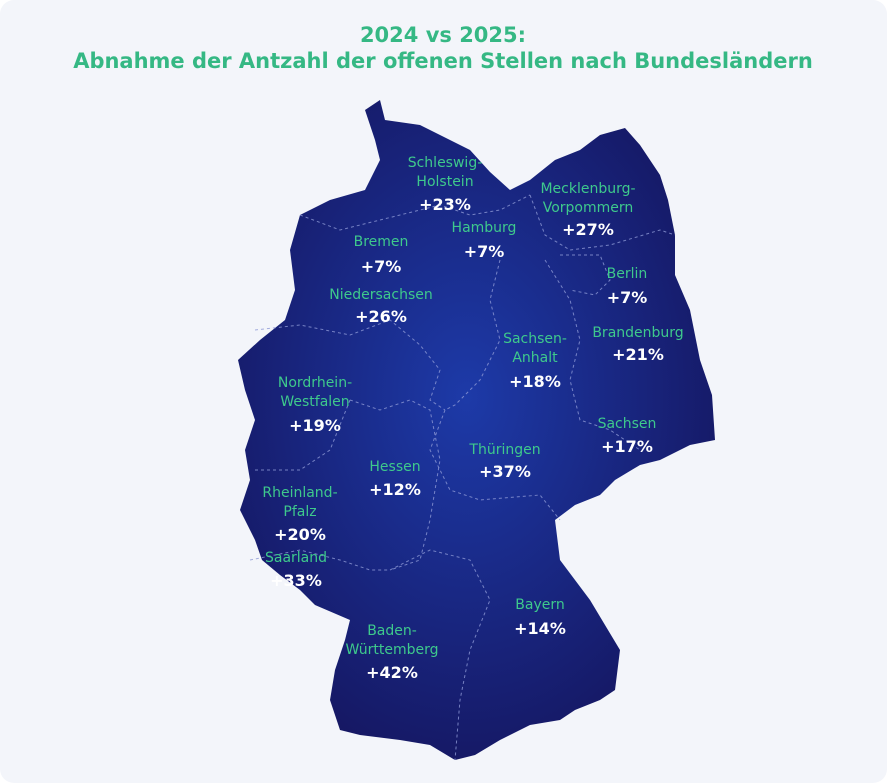  I want to click on region-name: Schleswig-, so click(445, 163).